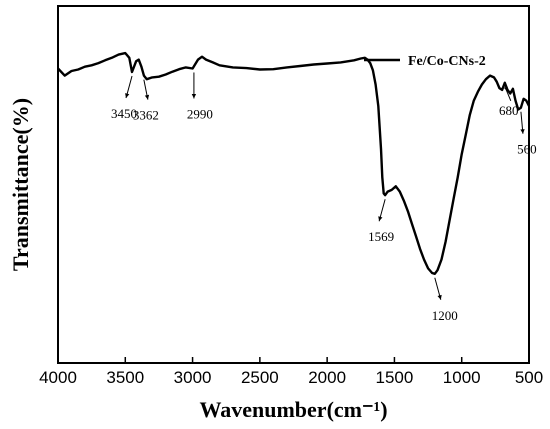 This screenshot has height=429, width=550. What do you see at coordinates (462, 377) in the screenshot?
I see `x-tick-label: 1000` at bounding box center [462, 377].